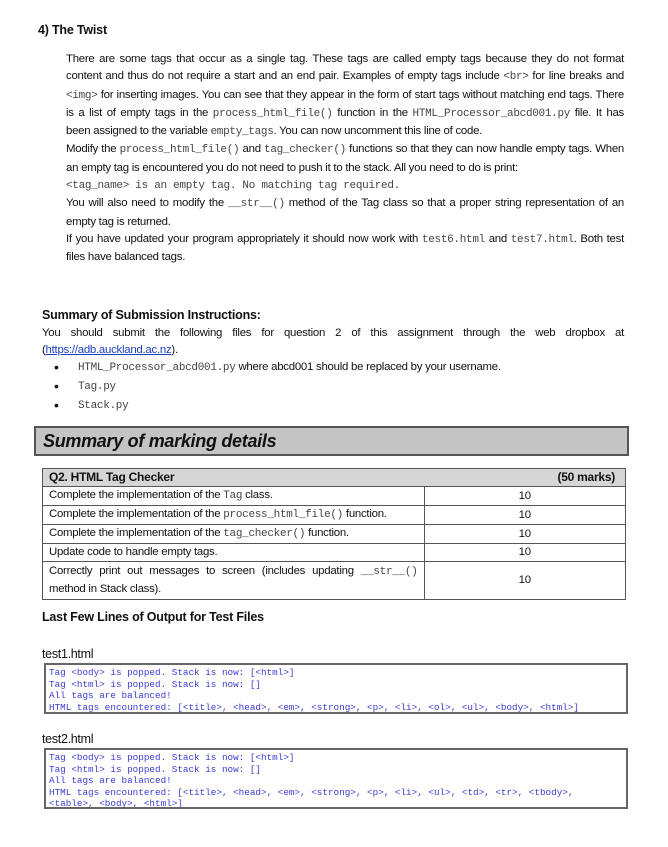  Describe the element at coordinates (147, 203) in the screenshot. I see `text-run: You will also need to modify the` at that location.